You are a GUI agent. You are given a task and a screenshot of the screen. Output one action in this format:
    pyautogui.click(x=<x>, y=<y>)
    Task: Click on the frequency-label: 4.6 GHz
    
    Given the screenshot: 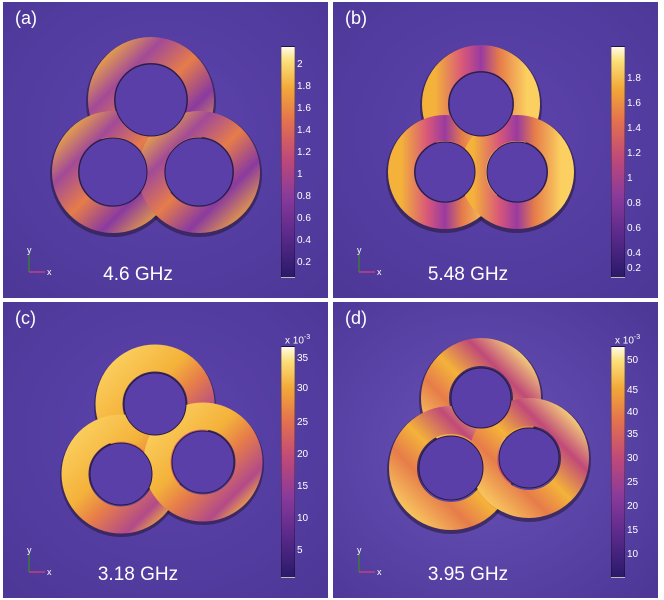 What is the action you would take?
    pyautogui.click(x=138, y=274)
    